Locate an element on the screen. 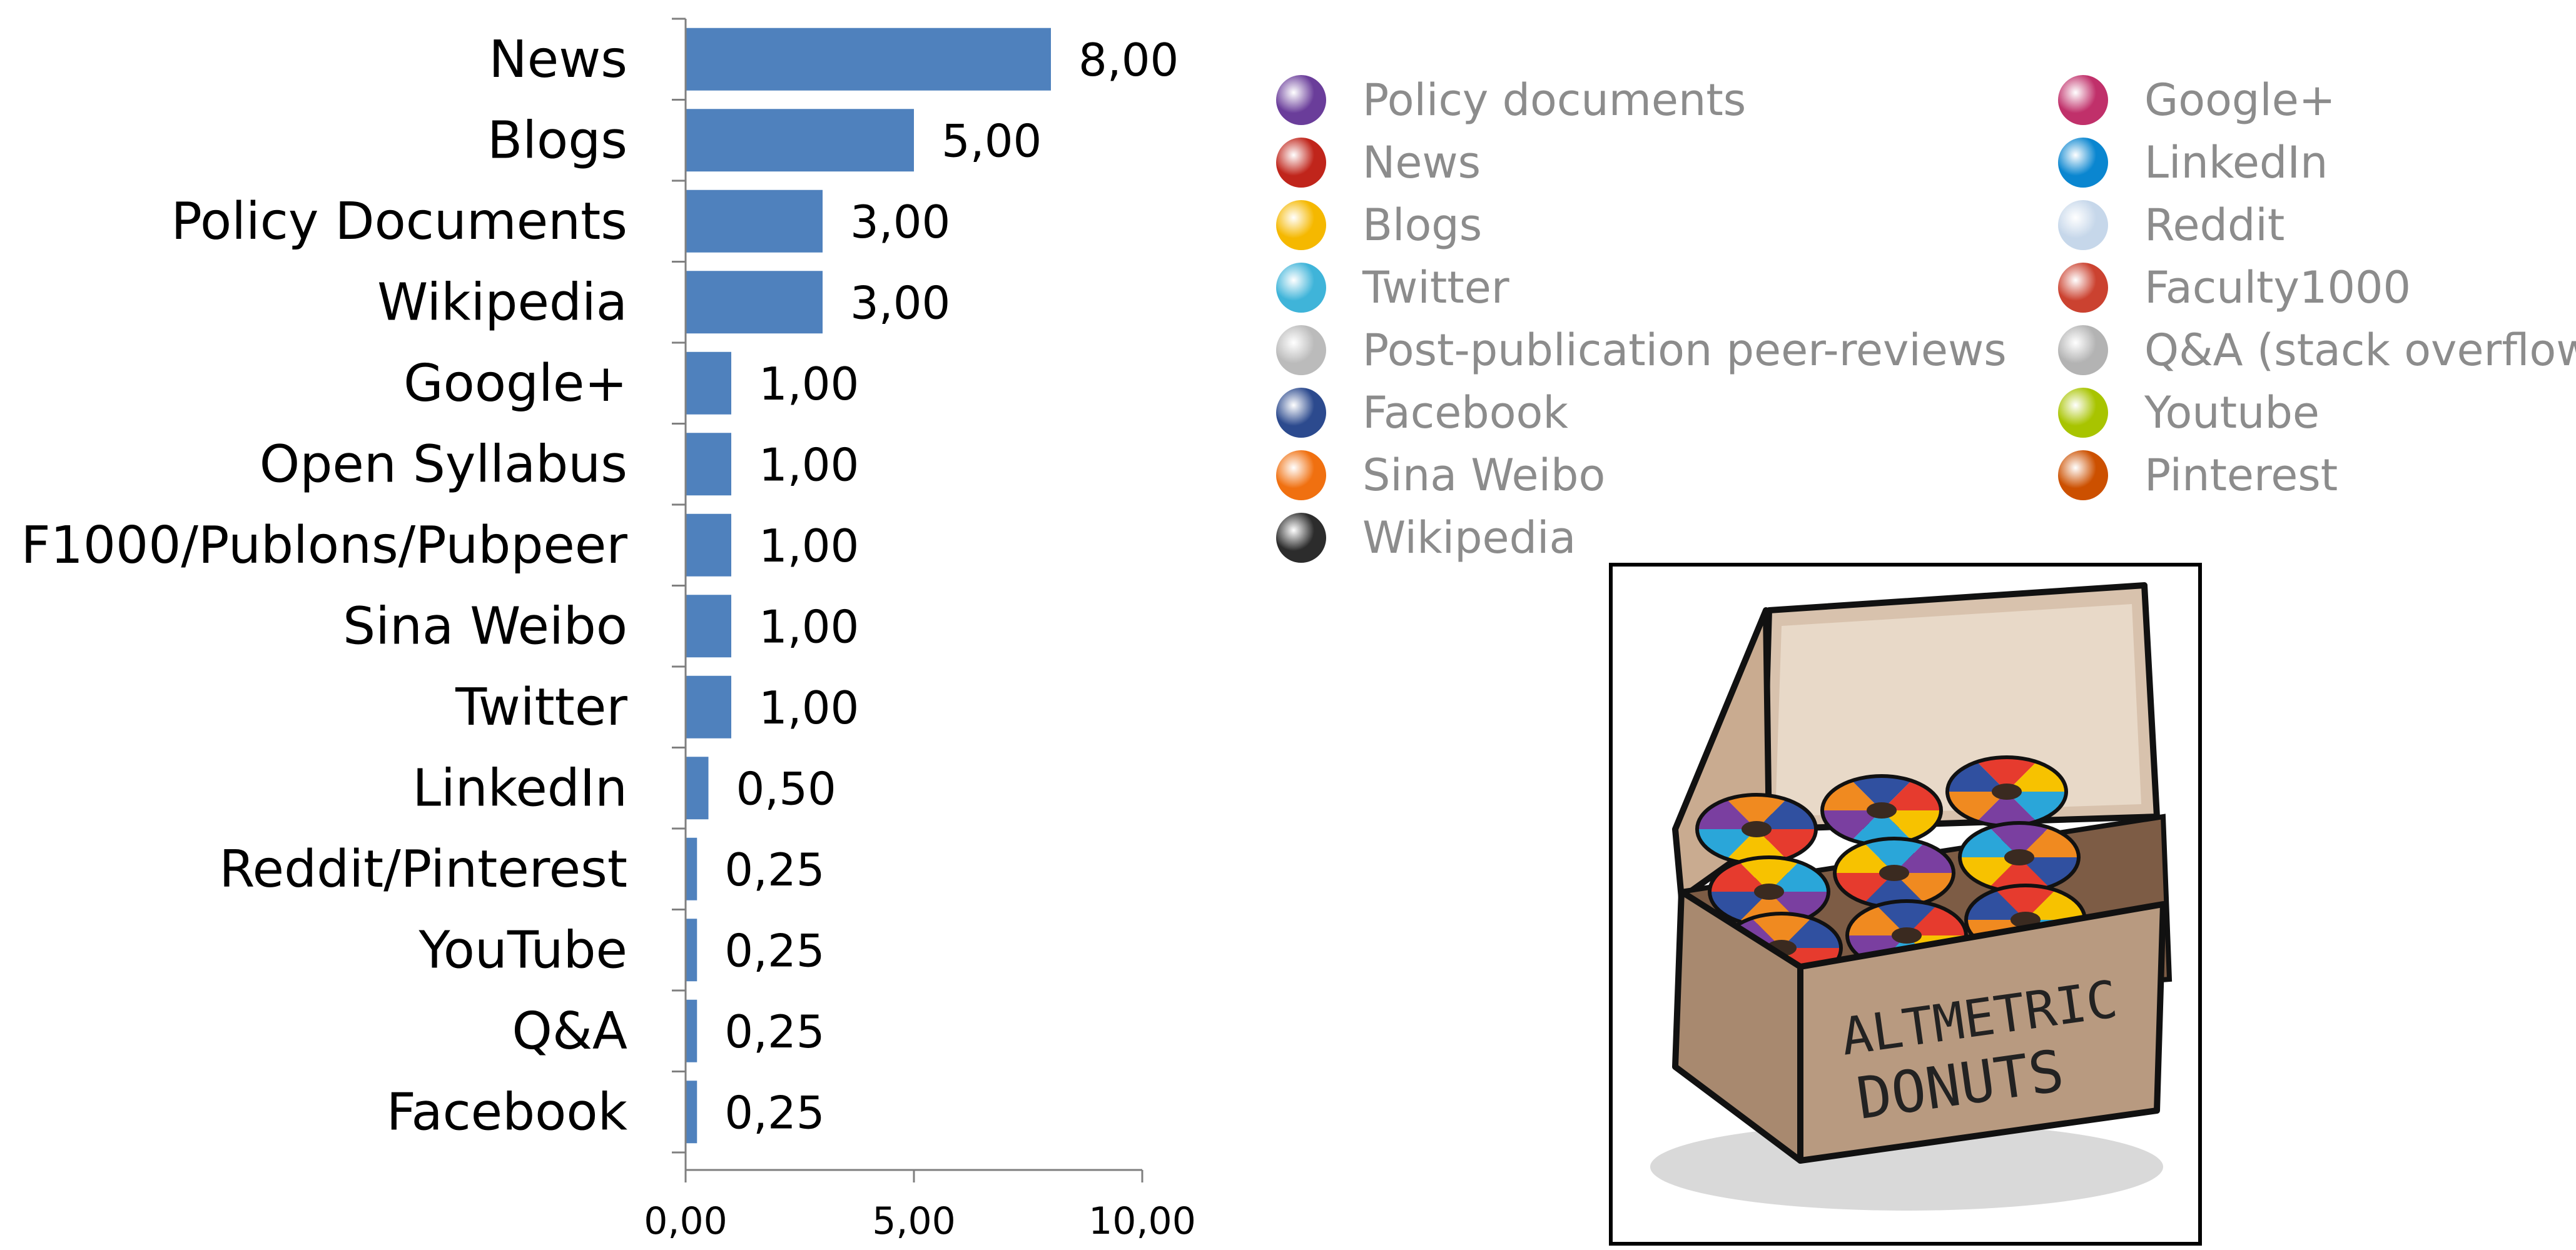 This screenshot has height=1250, width=2576. x-tick-label: 5,00 is located at coordinates (914, 1221).